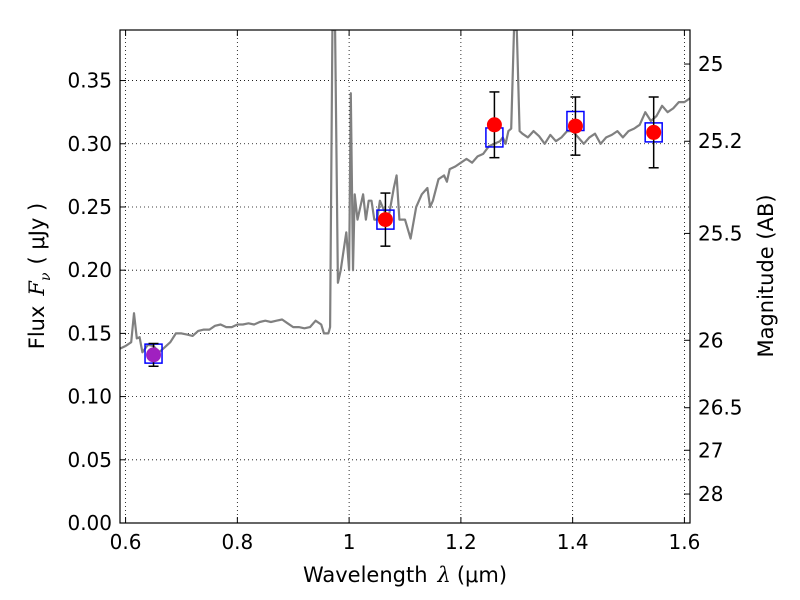 The width and height of the screenshot is (800, 600). What do you see at coordinates (720, 233) in the screenshot?
I see `y2-tick-label: 25.5` at bounding box center [720, 233].